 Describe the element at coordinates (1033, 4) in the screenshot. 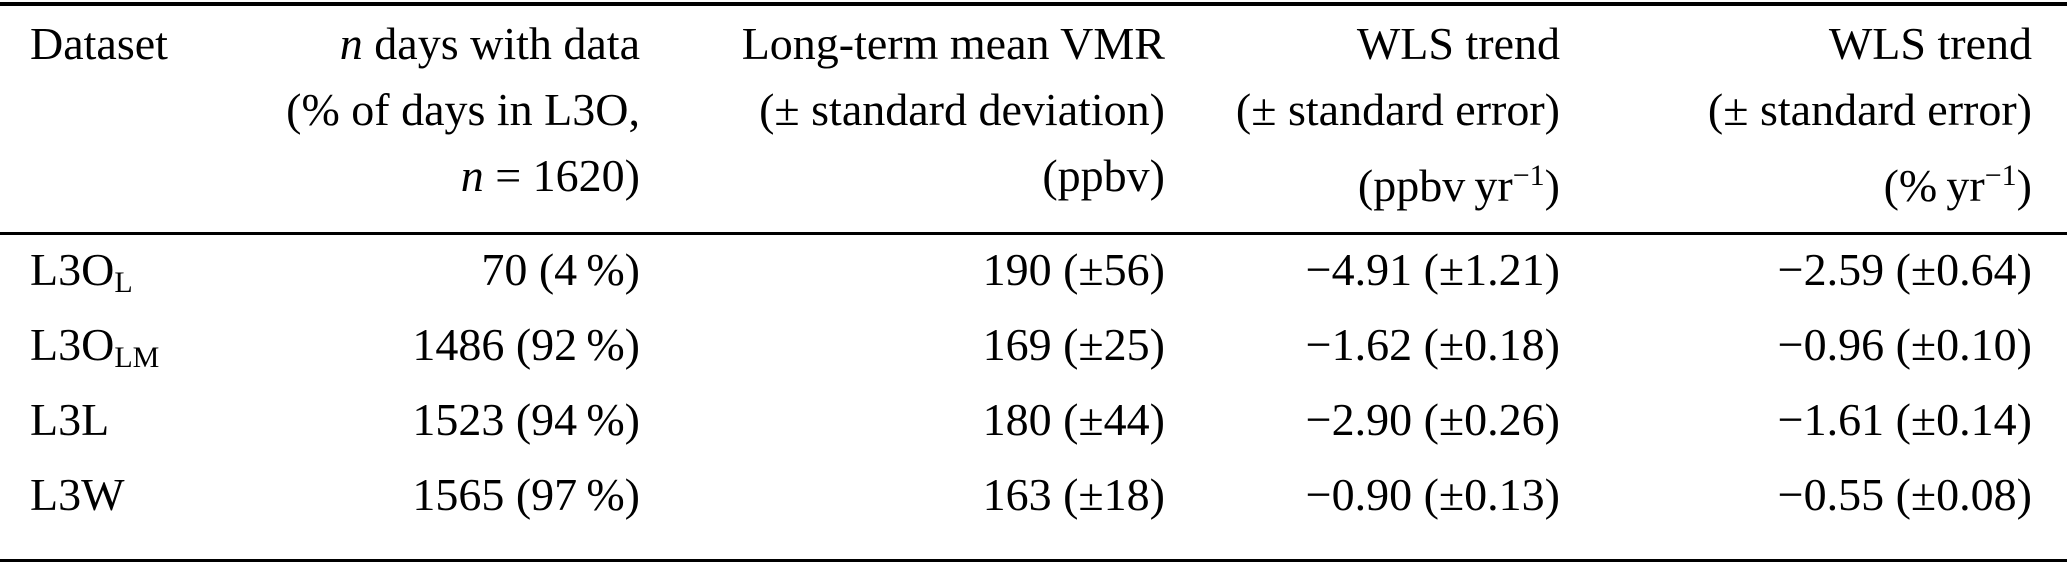

I see `table-top-rule` at that location.